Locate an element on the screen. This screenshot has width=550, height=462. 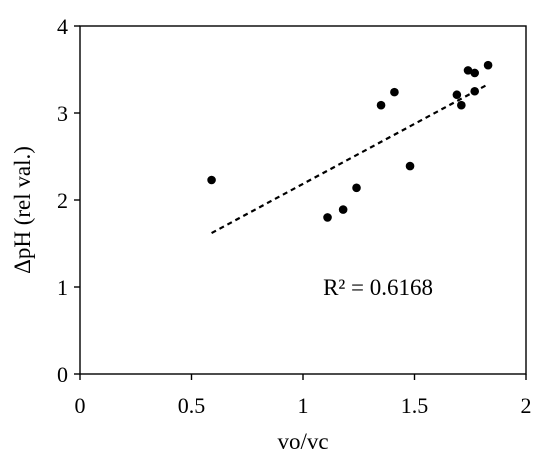
x-axis-tick-label: 0 is located at coordinates (80, 405).